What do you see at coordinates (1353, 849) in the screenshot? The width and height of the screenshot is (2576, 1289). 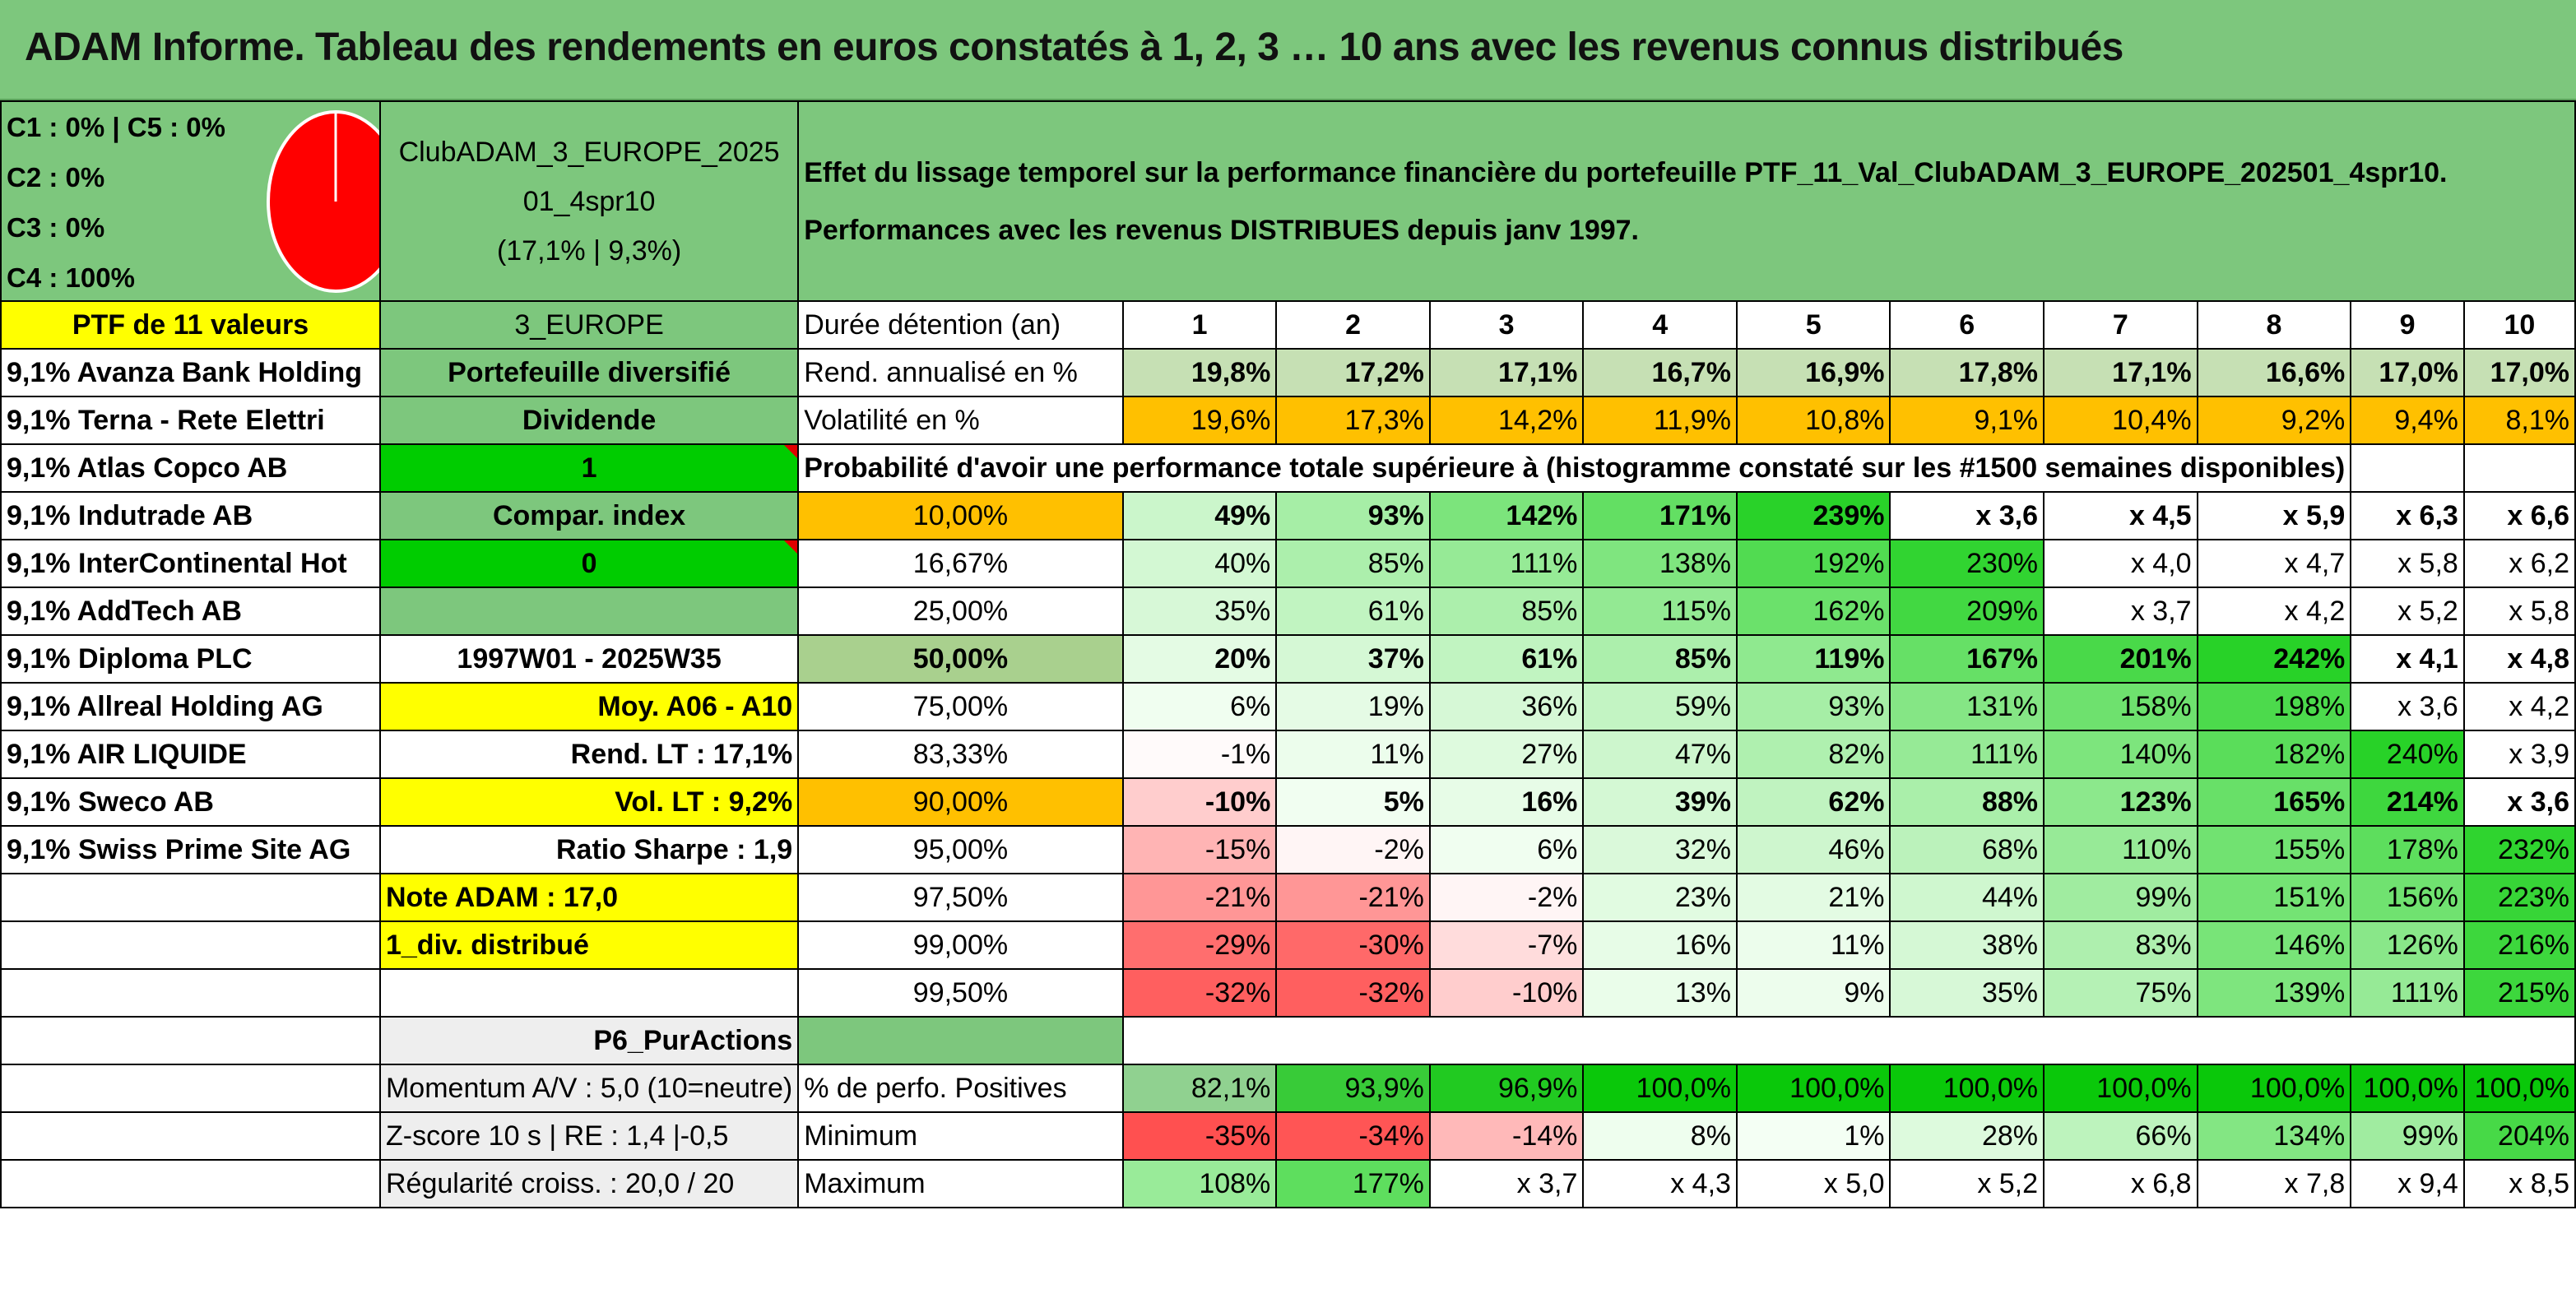 I see `probability-value: -2%` at bounding box center [1353, 849].